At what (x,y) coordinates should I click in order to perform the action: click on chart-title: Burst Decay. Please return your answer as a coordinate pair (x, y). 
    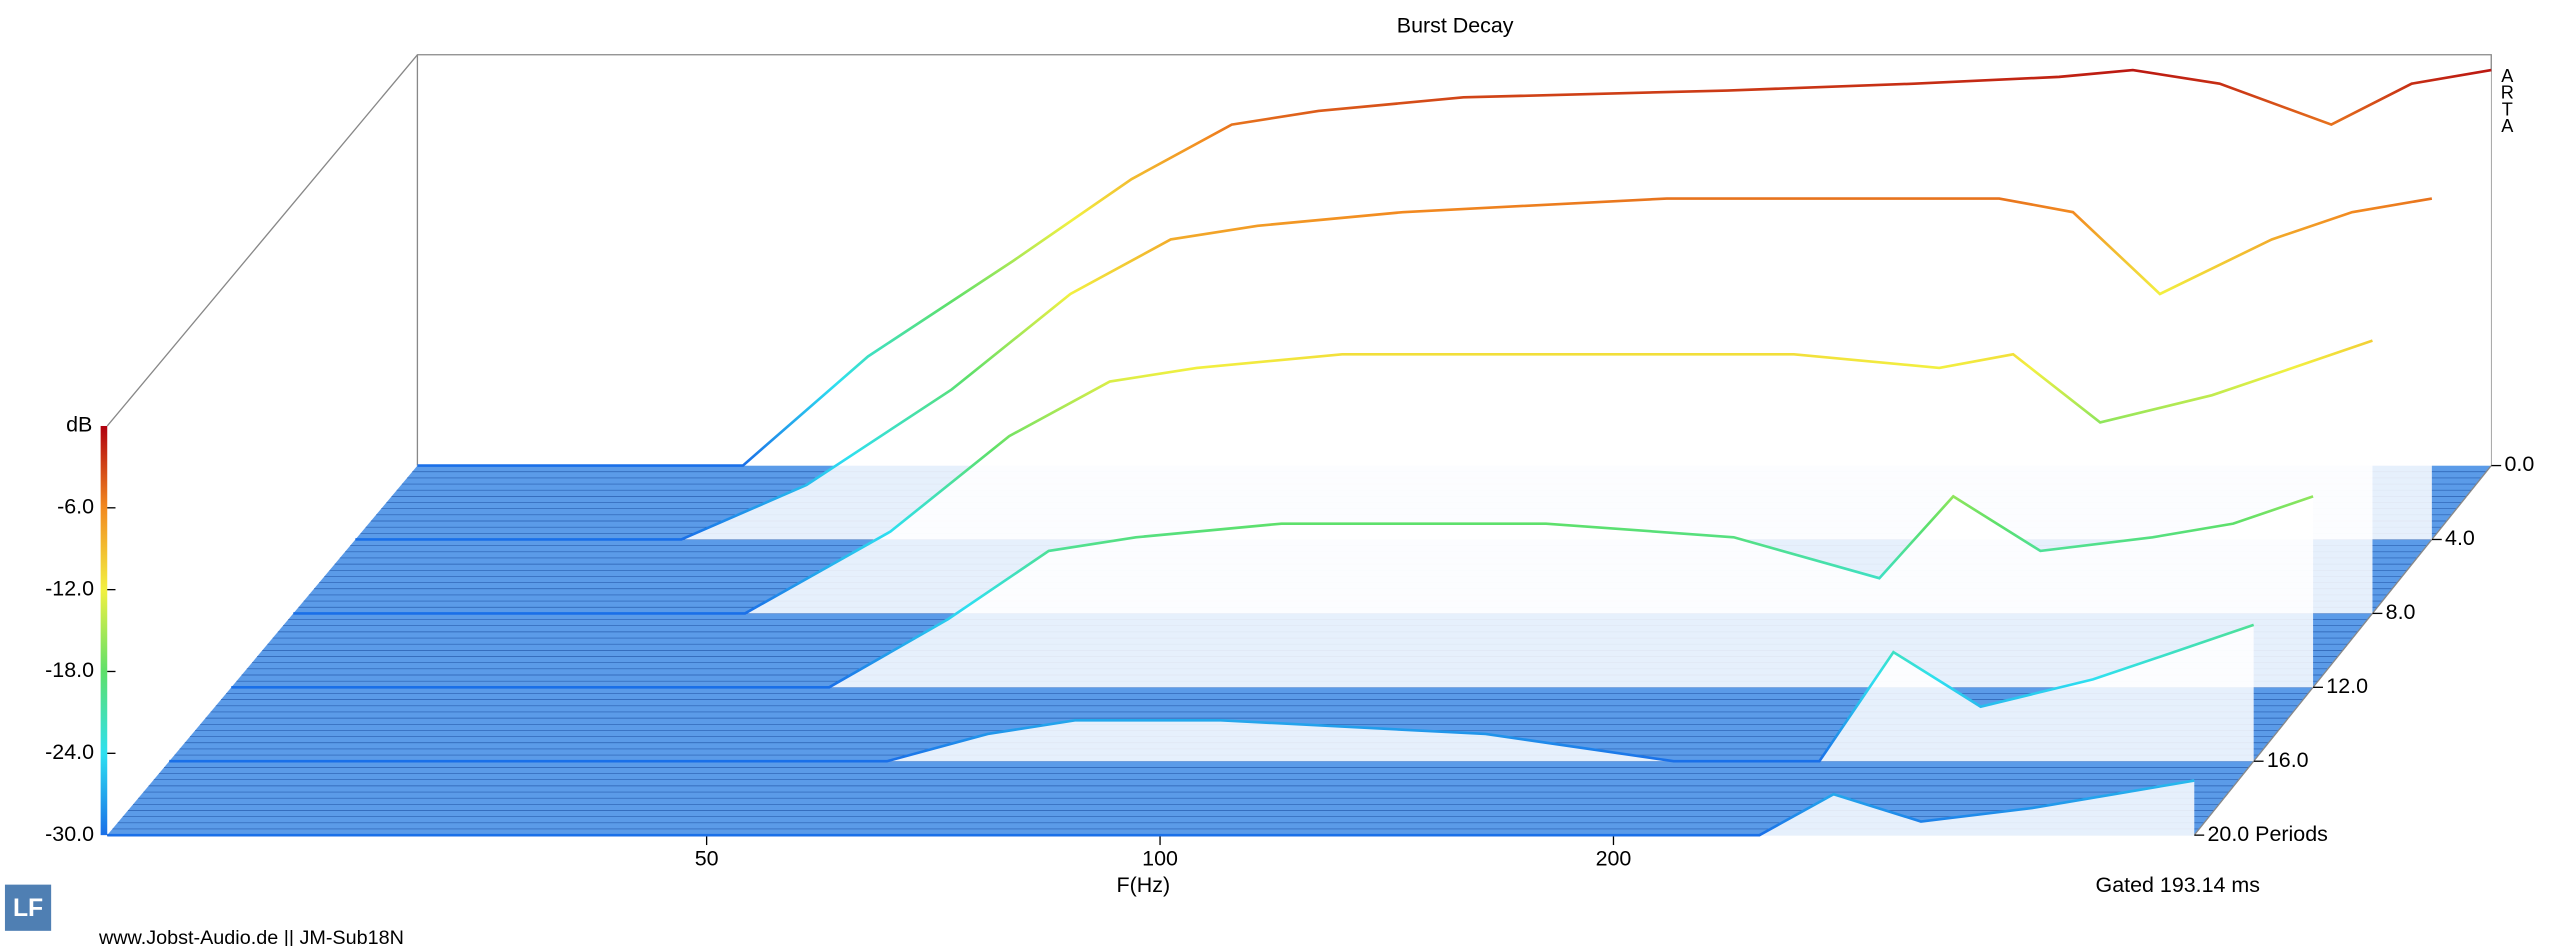
    Looking at the image, I should click on (1455, 25).